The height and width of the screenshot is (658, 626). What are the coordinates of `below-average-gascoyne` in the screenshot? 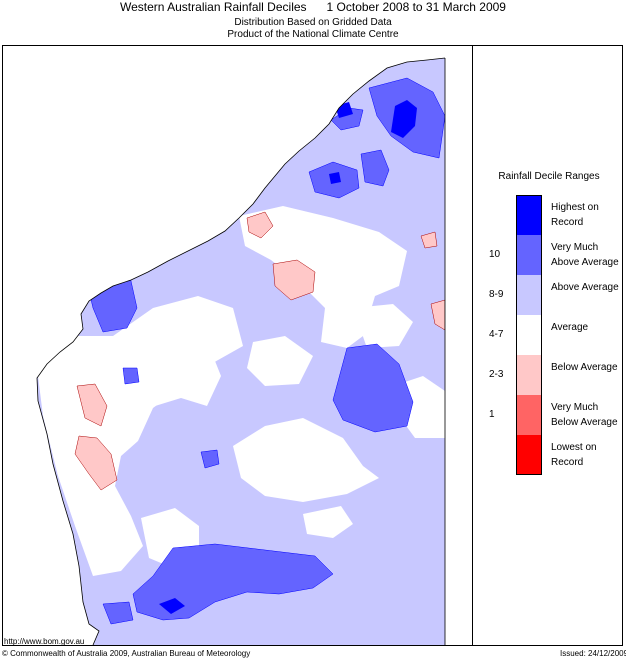 It's located at (92, 405).